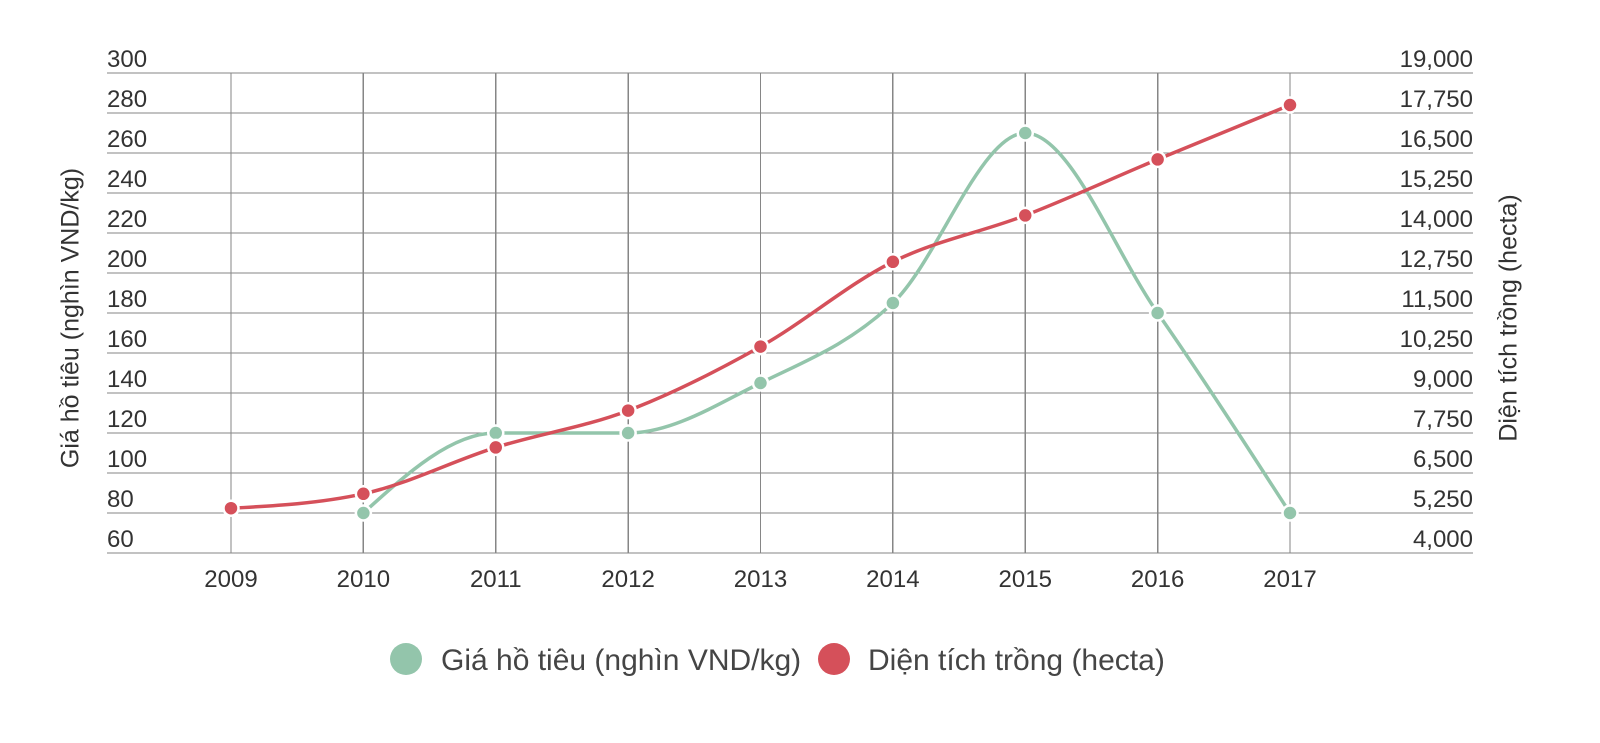  What do you see at coordinates (127, 59) in the screenshot?
I see `y-axis-left-tick-label: 300` at bounding box center [127, 59].